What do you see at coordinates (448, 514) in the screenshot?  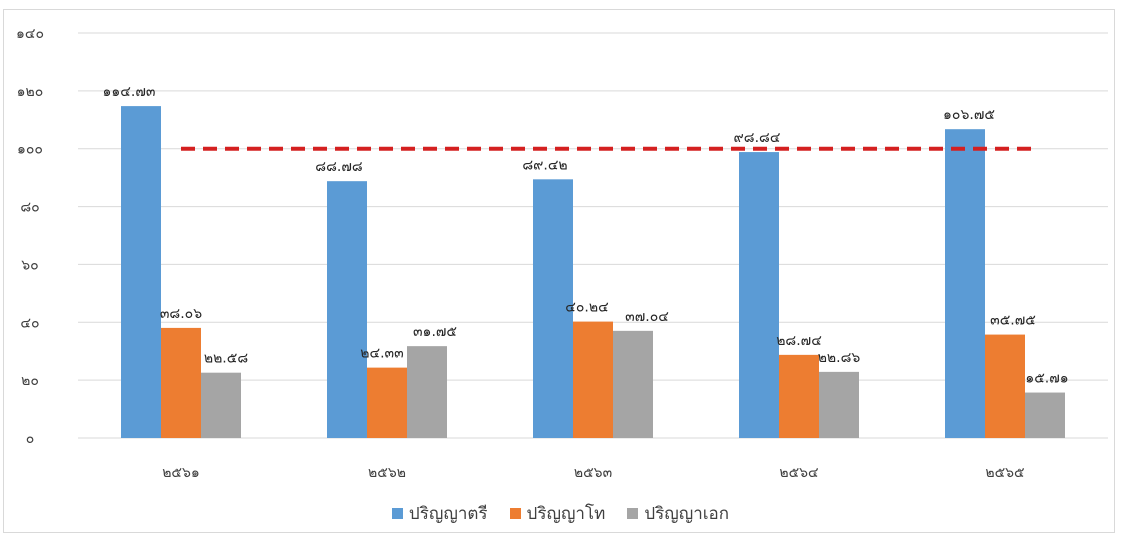 I see `legend-label: ปริญญาตรี` at bounding box center [448, 514].